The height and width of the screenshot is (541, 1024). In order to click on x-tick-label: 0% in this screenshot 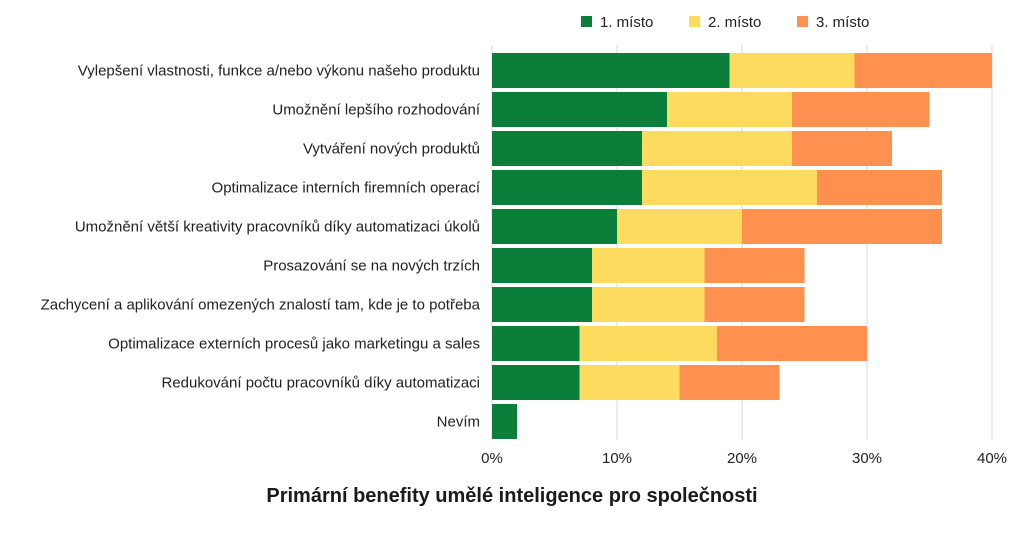, I will do `click(492, 458)`.